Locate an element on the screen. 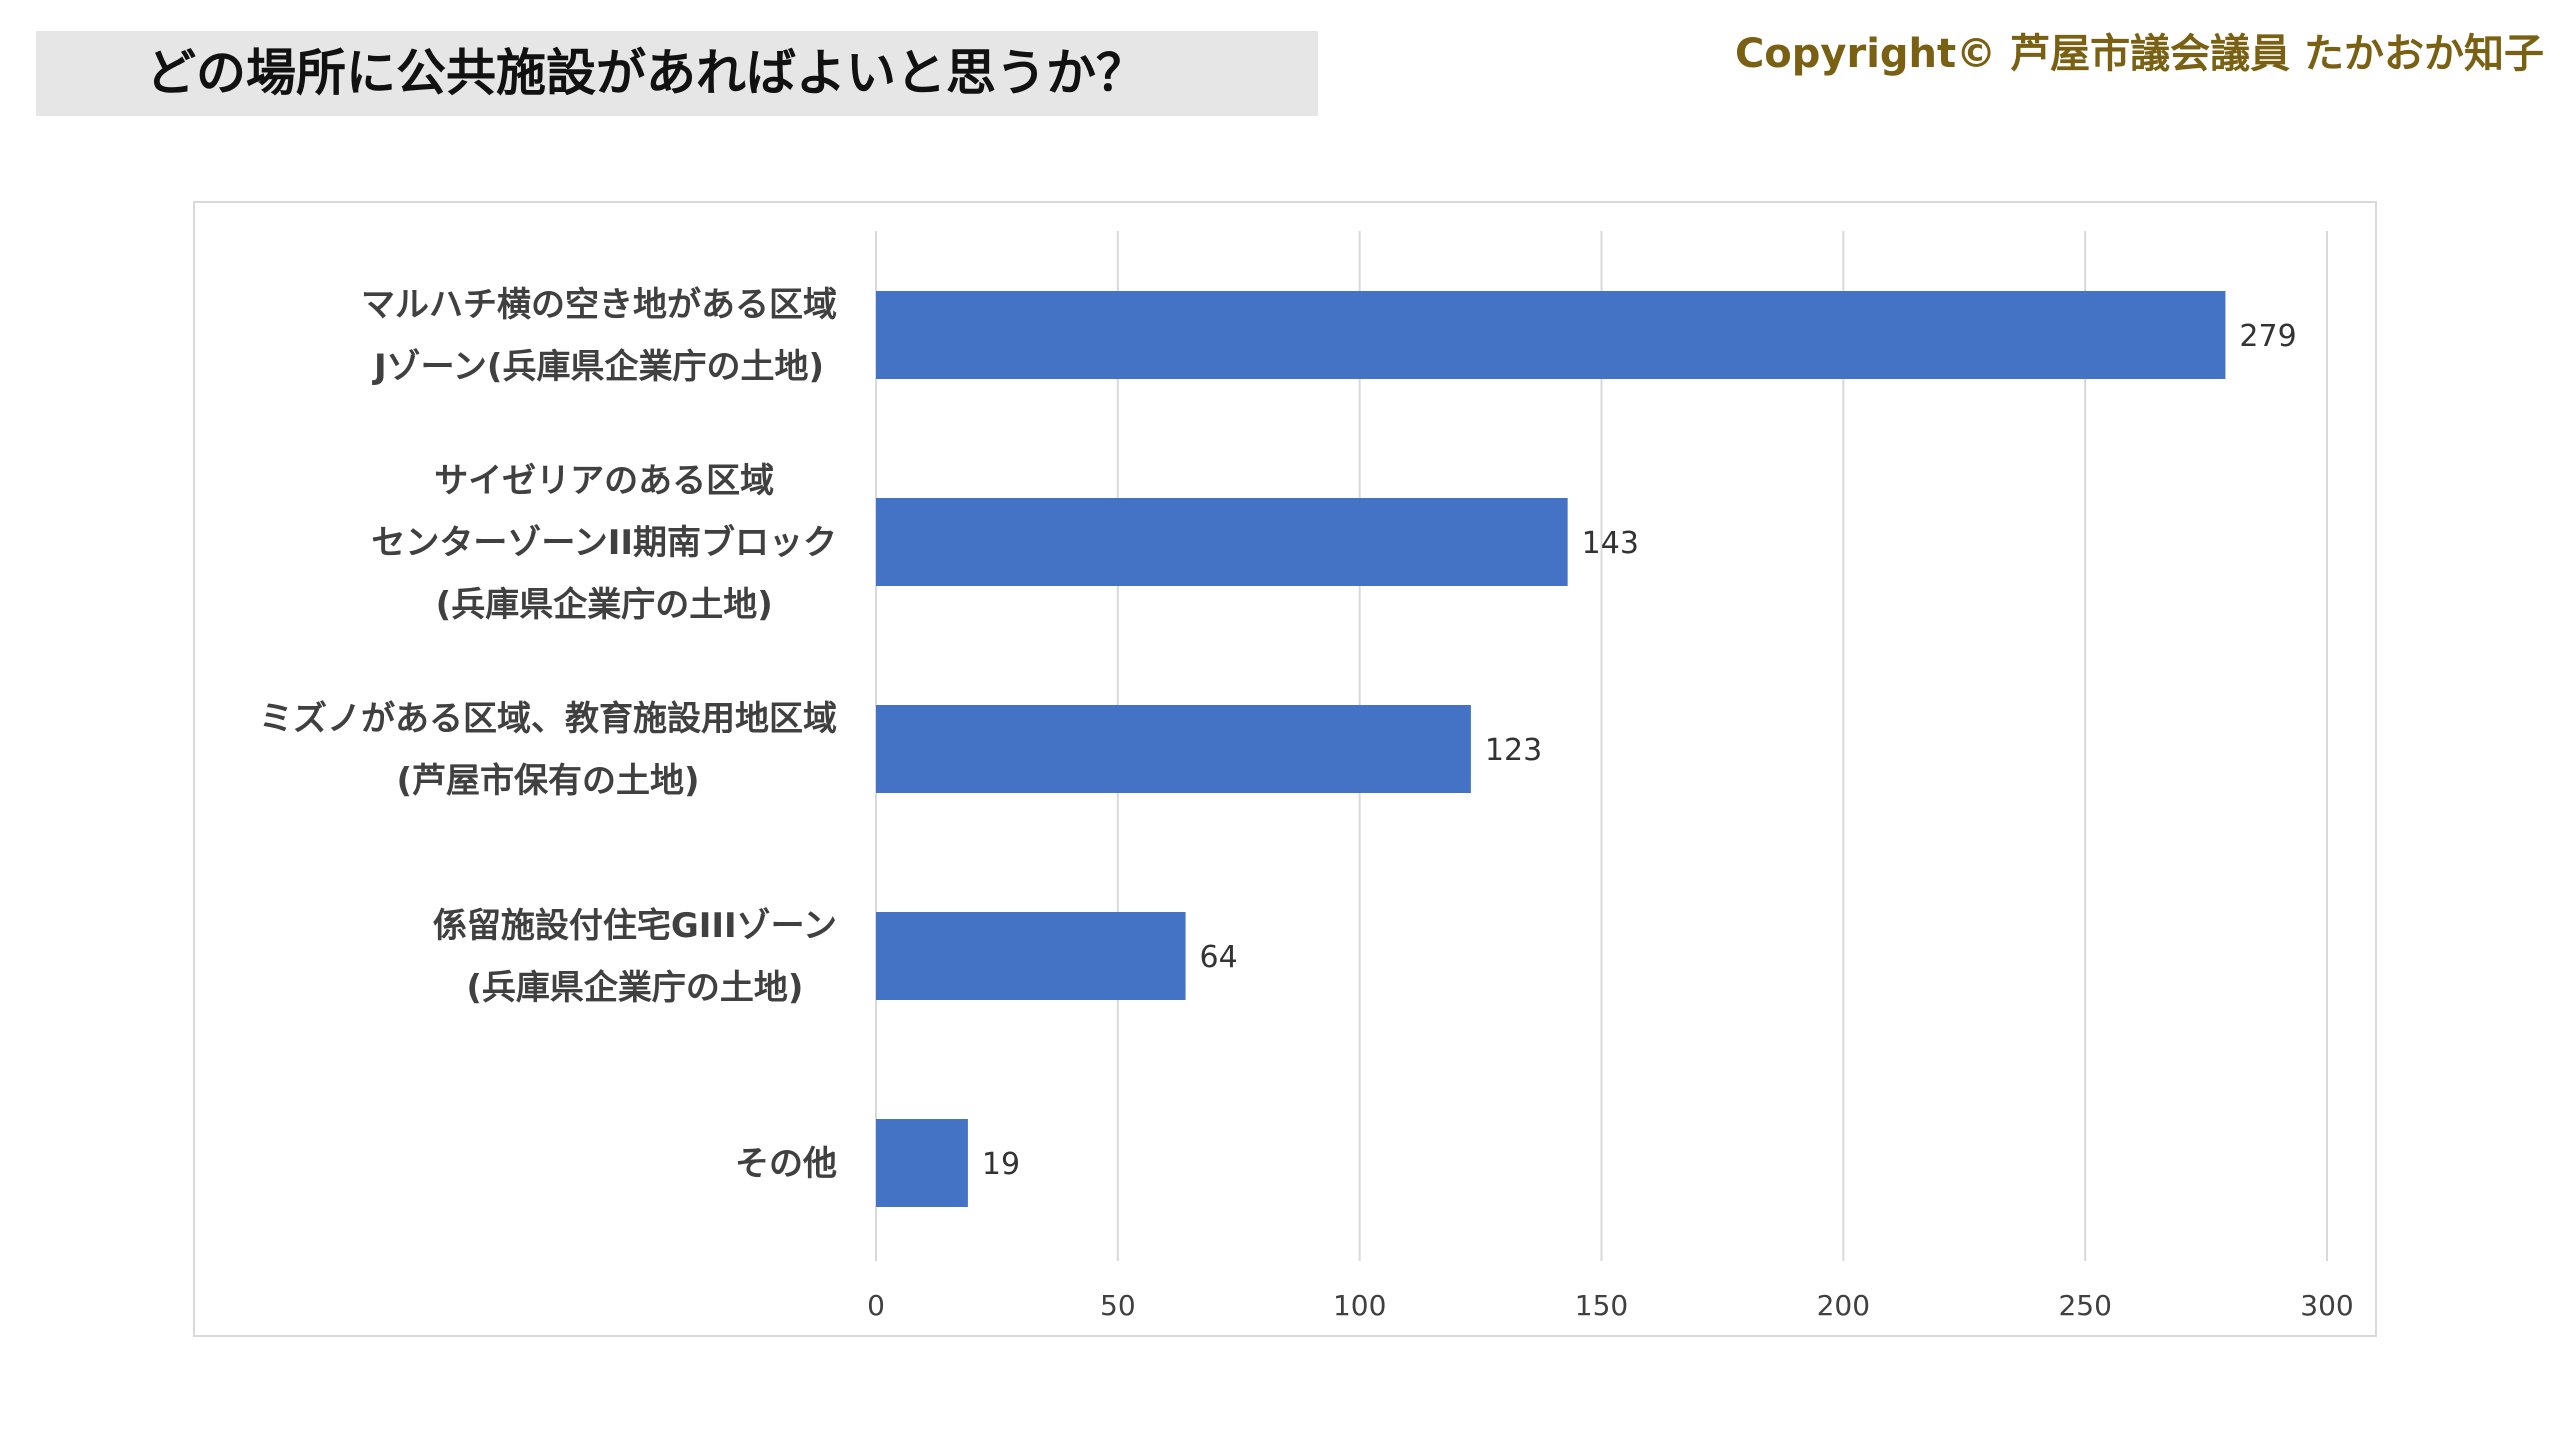 This screenshot has height=1440, width=2560. category-label: 係留施設付住宅GIIIゾーン is located at coordinates (635, 926).